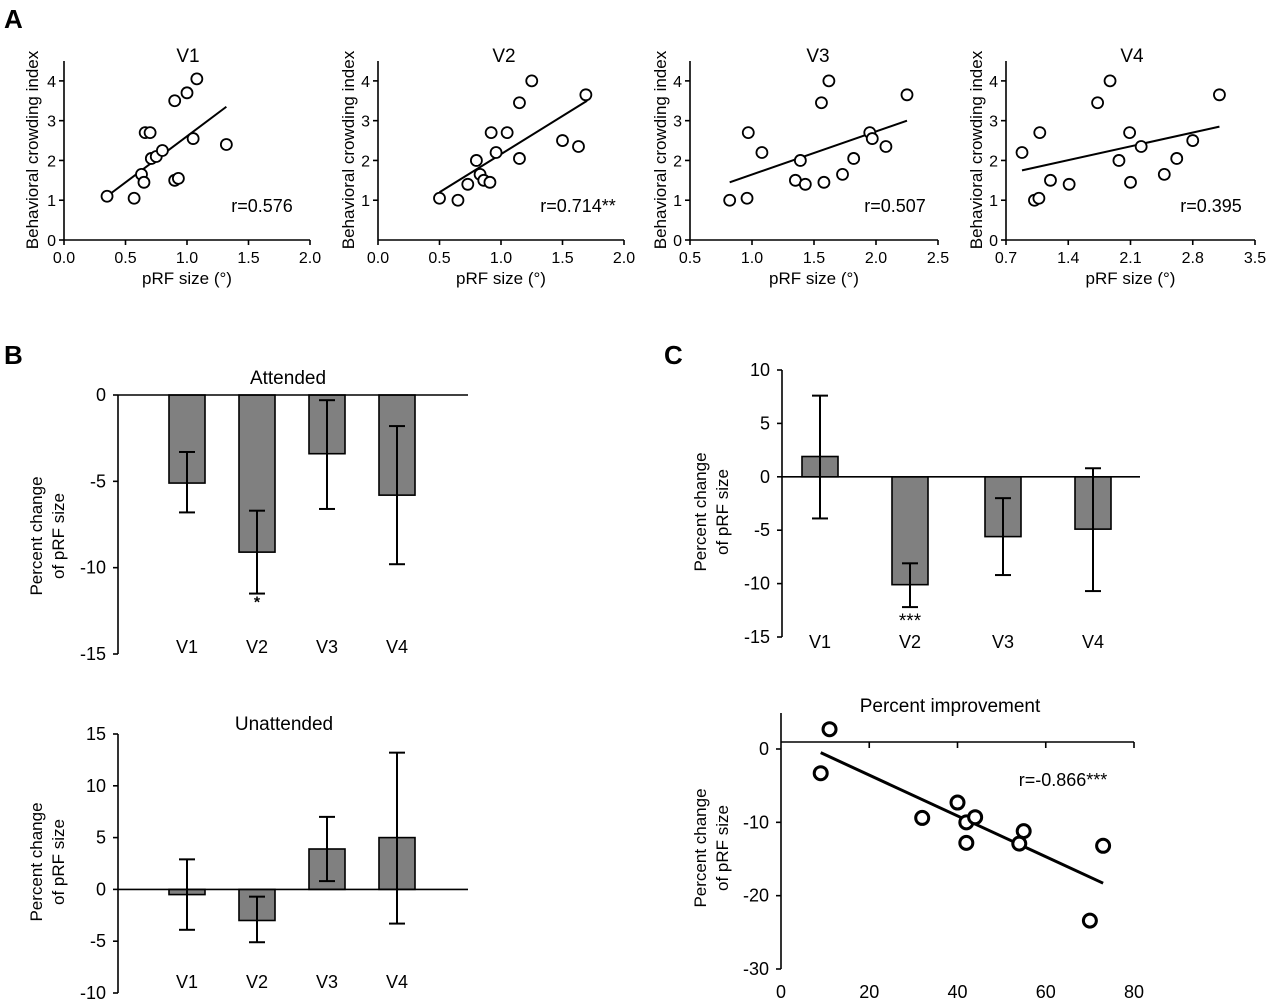 Image resolution: width=1268 pixels, height=1008 pixels. What do you see at coordinates (378, 258) in the screenshot?
I see `x-tick-label: 0.0` at bounding box center [378, 258].